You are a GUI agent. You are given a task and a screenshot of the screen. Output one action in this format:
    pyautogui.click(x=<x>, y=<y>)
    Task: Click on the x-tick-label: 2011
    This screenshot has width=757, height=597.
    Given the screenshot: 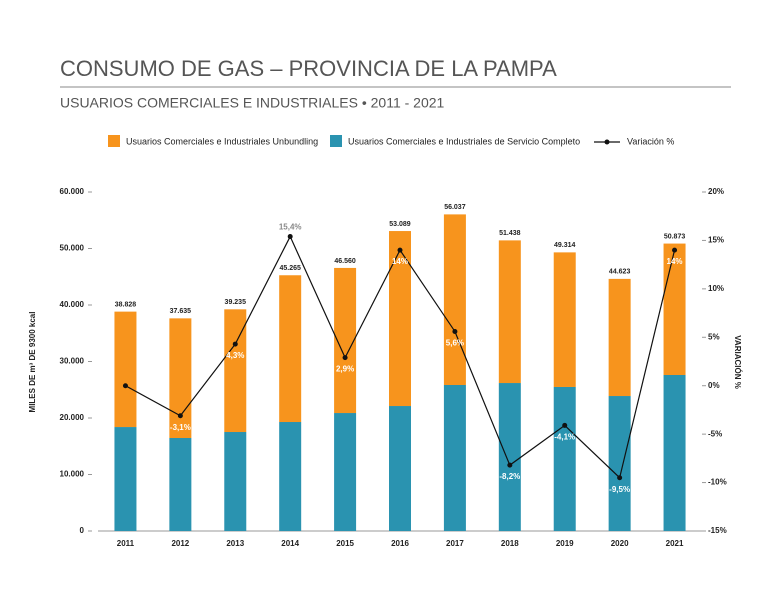 What is the action you would take?
    pyautogui.click(x=126, y=543)
    